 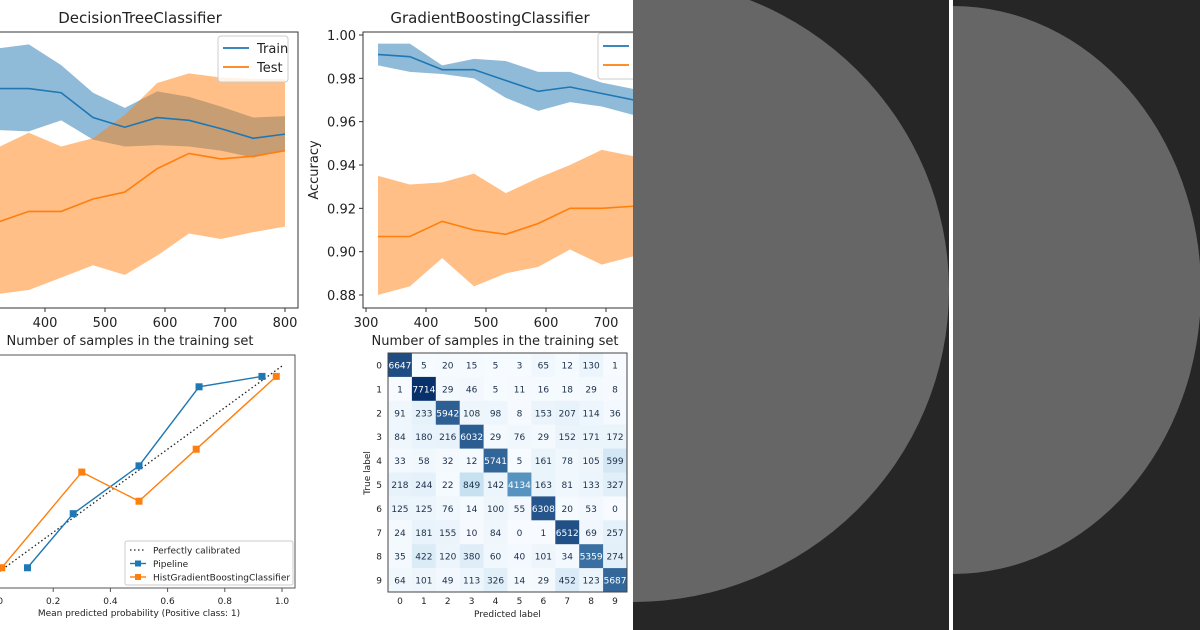 I want to click on legend: Train Test, so click(x=253, y=59).